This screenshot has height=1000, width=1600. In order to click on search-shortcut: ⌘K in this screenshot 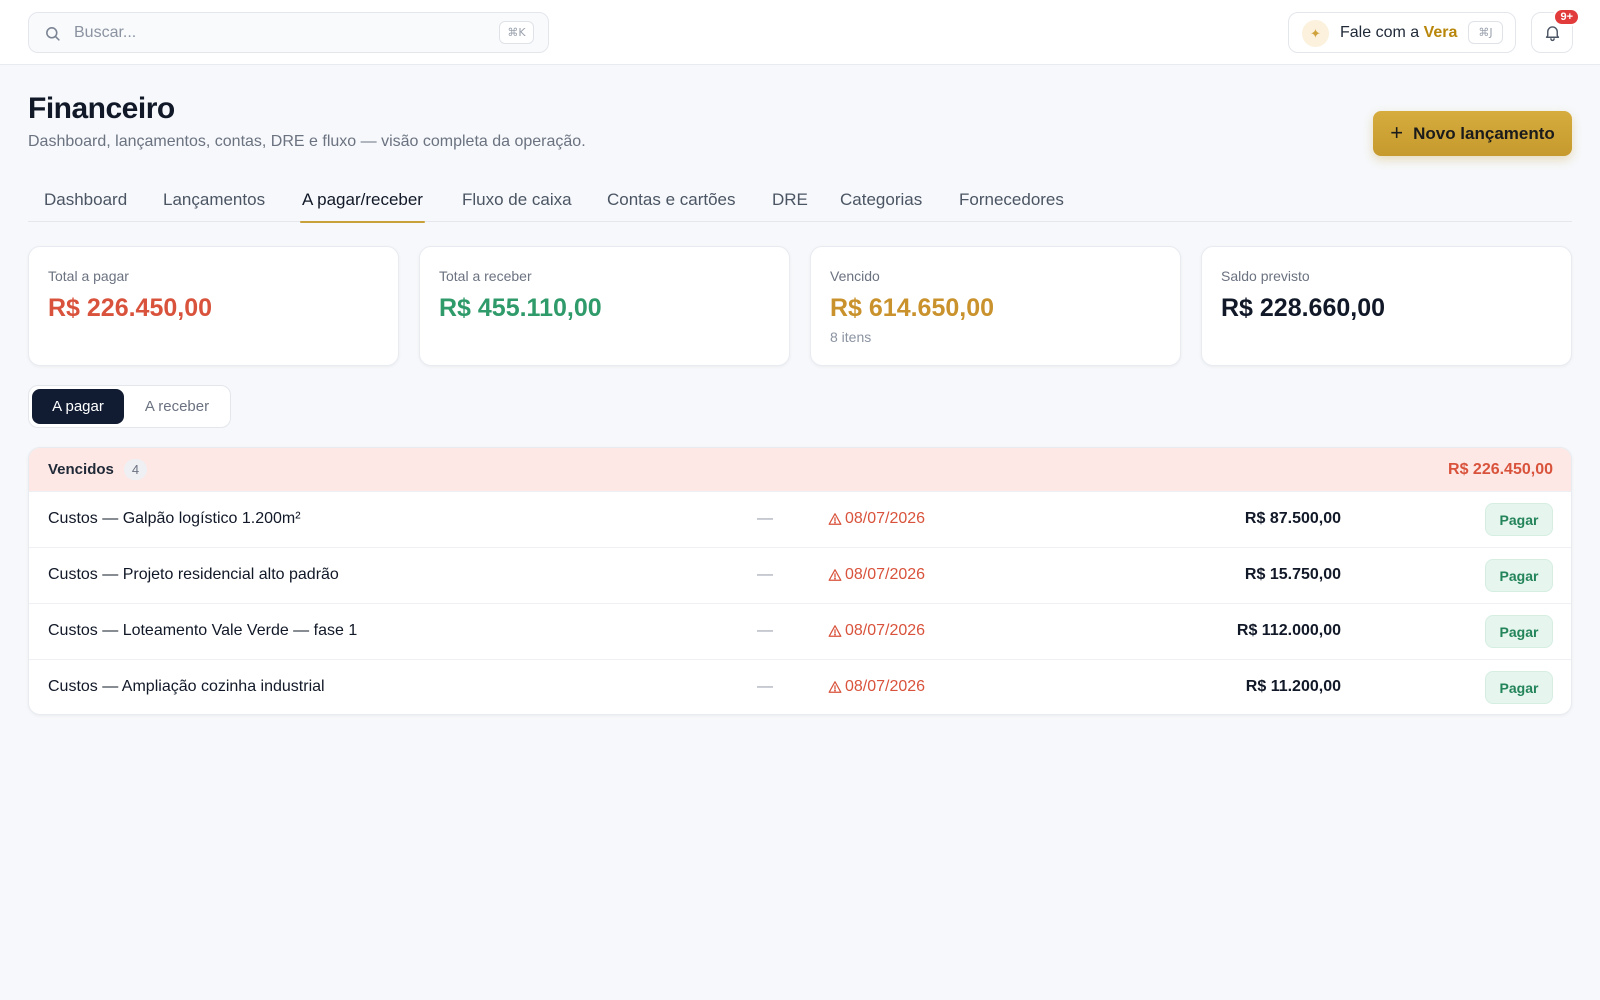, I will do `click(516, 32)`.